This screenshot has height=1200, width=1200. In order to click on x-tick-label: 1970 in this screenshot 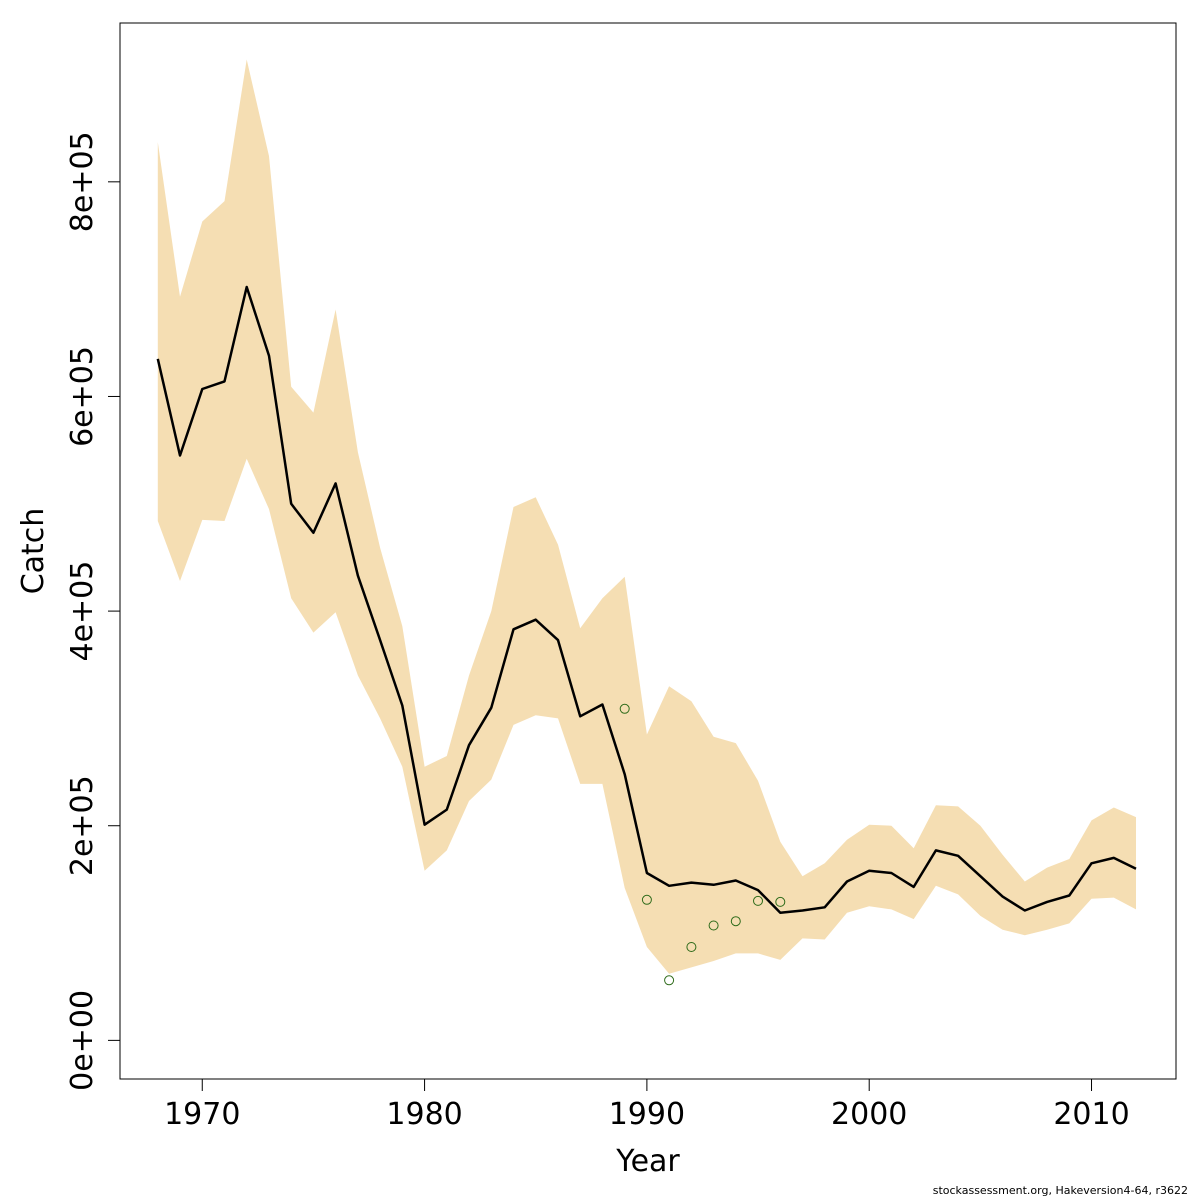, I will do `click(202, 1114)`.